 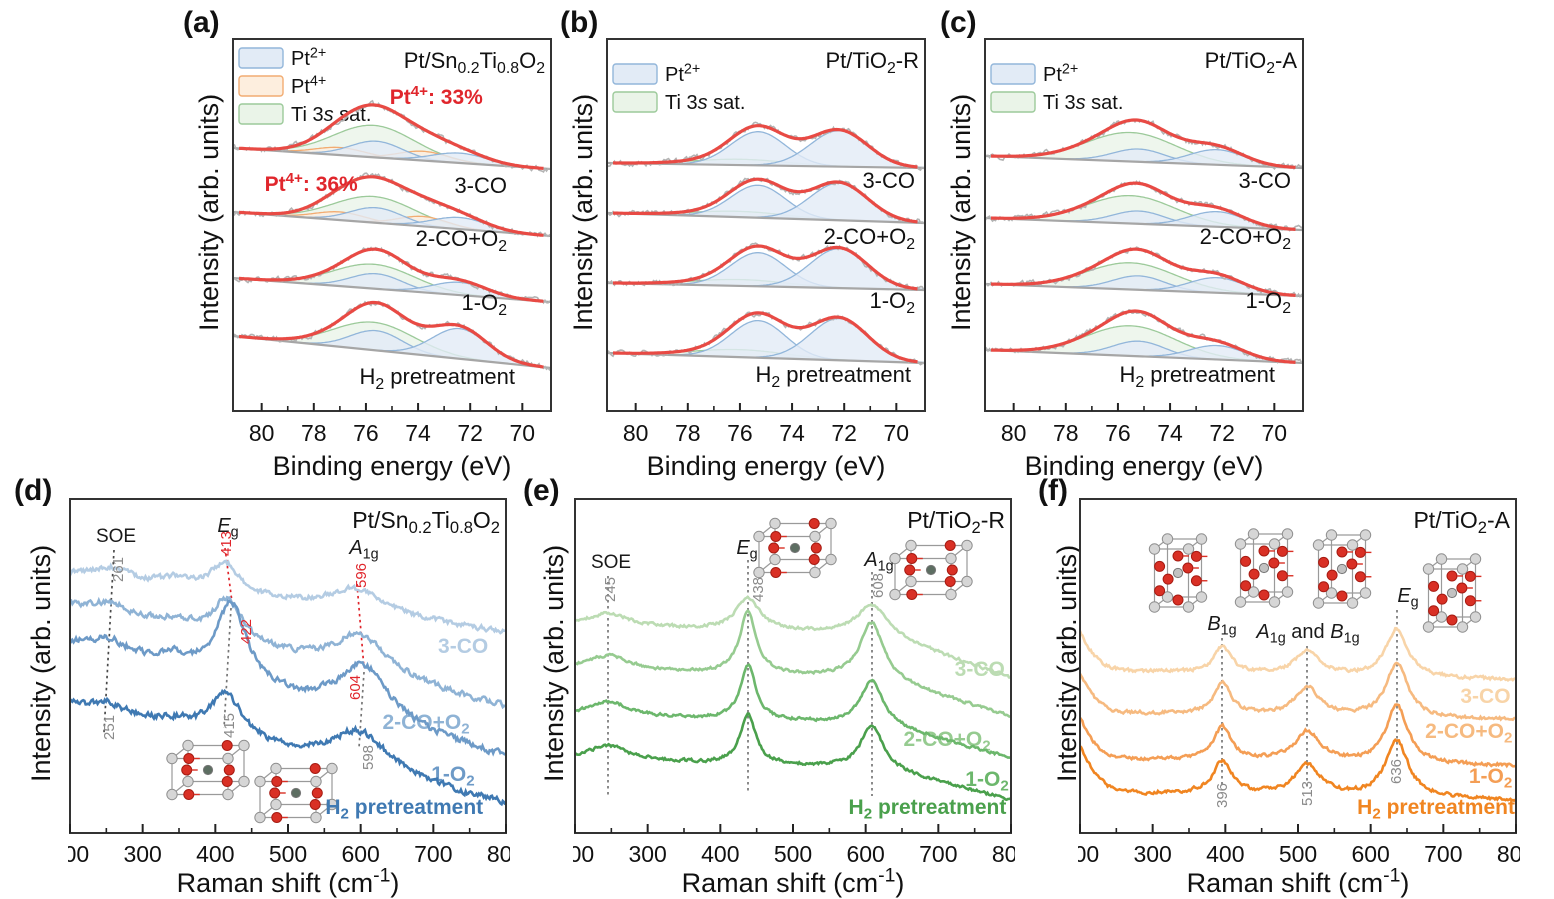 What do you see at coordinates (311, 183) in the screenshot?
I see `pt4-percentage-annotation: Pt4+: 36%` at bounding box center [311, 183].